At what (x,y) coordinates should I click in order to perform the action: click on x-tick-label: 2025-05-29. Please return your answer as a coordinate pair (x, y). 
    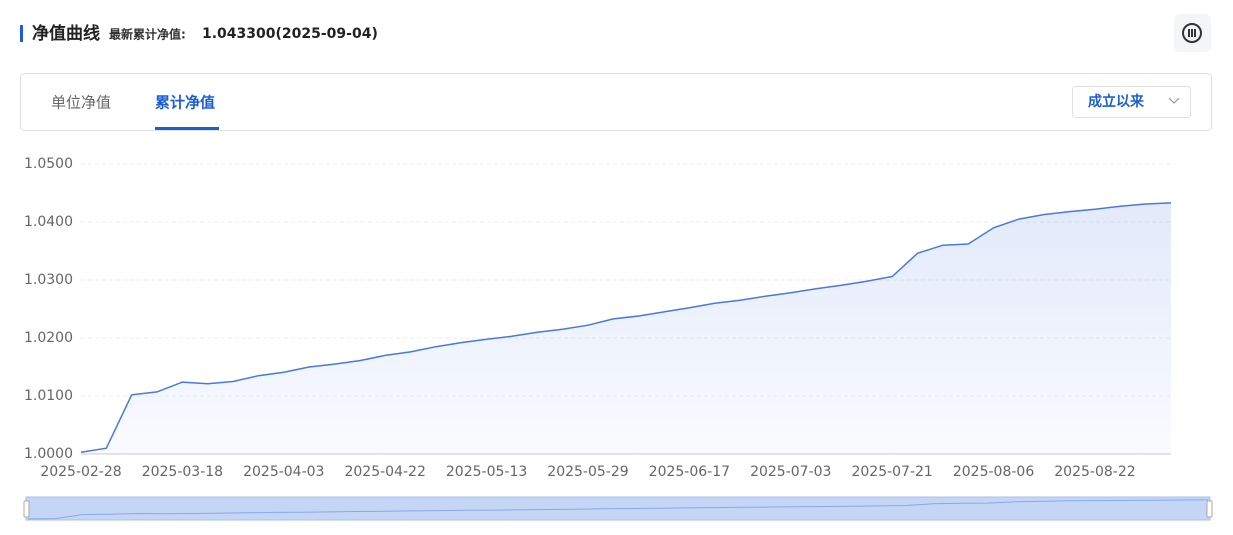
    Looking at the image, I should click on (587, 472).